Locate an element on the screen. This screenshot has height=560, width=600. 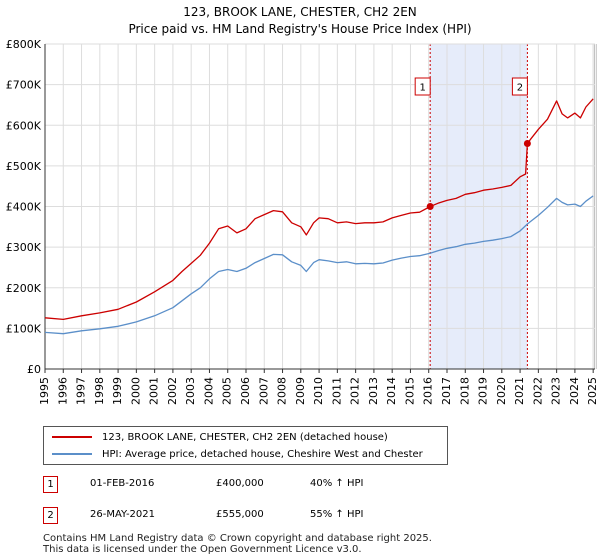
transaction-price: £555,000 is located at coordinates (240, 514).